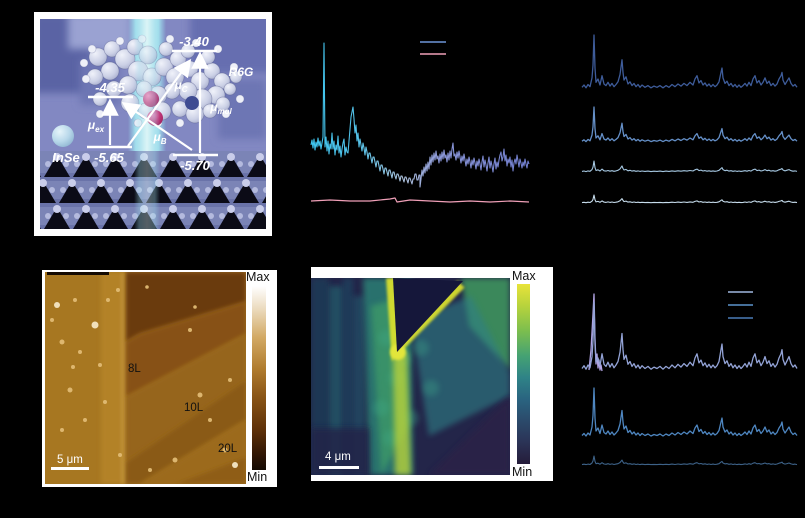 The height and width of the screenshot is (518, 805). What do you see at coordinates (259, 378) in the screenshot?
I see `panel-d-colorbar` at bounding box center [259, 378].